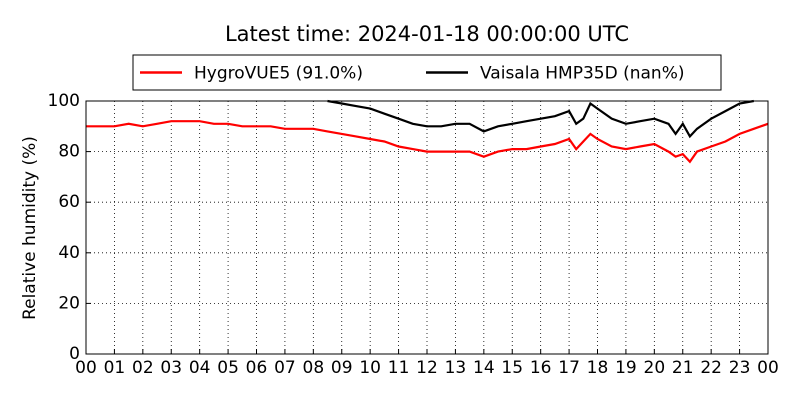  What do you see at coordinates (512, 368) in the screenshot?
I see `x-tick-label: 15` at bounding box center [512, 368].